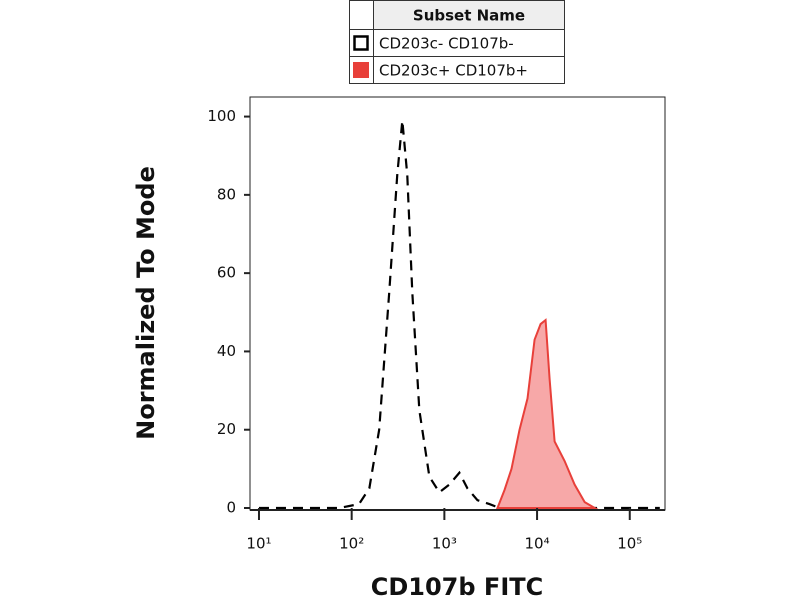  What do you see at coordinates (629, 544) in the screenshot?
I see `x-tick-label: 10⁵` at bounding box center [629, 544].